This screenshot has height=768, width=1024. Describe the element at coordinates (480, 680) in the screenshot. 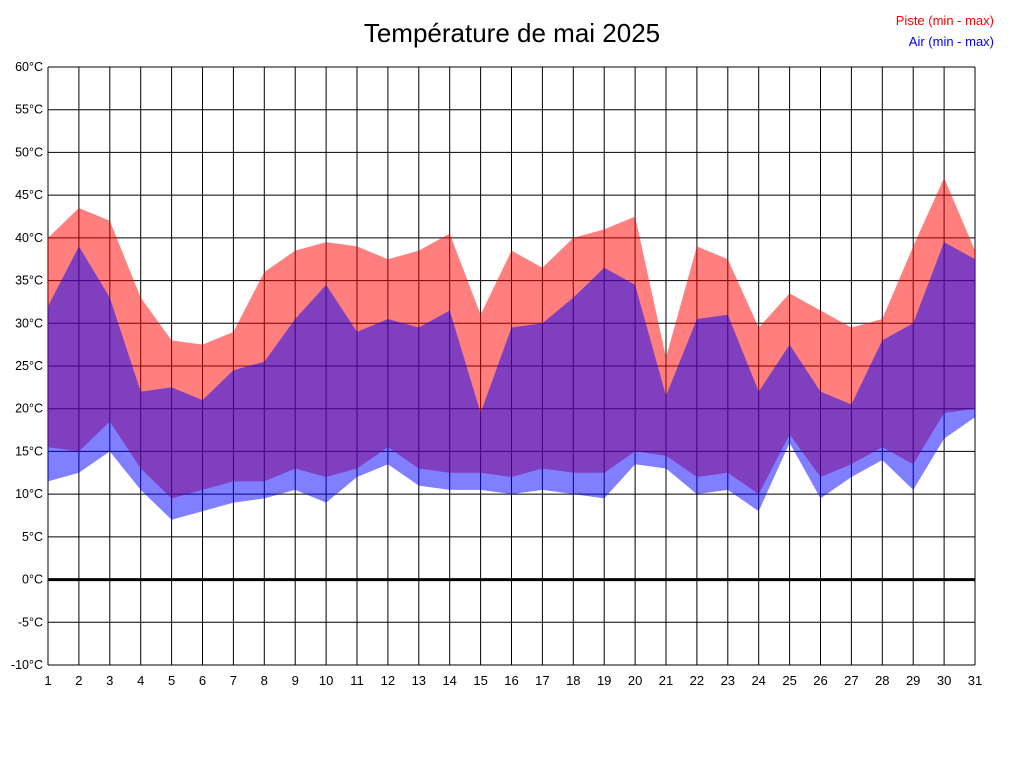

I see `x-tick-label: 15` at that location.